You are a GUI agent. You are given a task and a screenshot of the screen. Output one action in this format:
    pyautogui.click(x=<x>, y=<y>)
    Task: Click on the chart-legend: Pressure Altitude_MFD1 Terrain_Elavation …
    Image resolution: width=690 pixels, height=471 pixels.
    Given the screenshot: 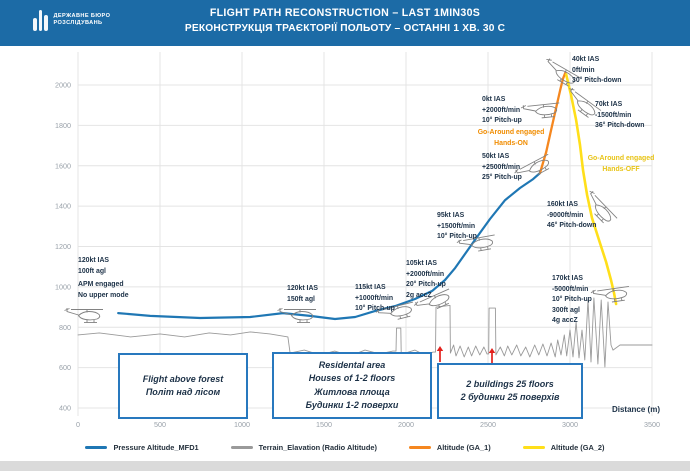 What is the action you would take?
    pyautogui.click(x=345, y=447)
    